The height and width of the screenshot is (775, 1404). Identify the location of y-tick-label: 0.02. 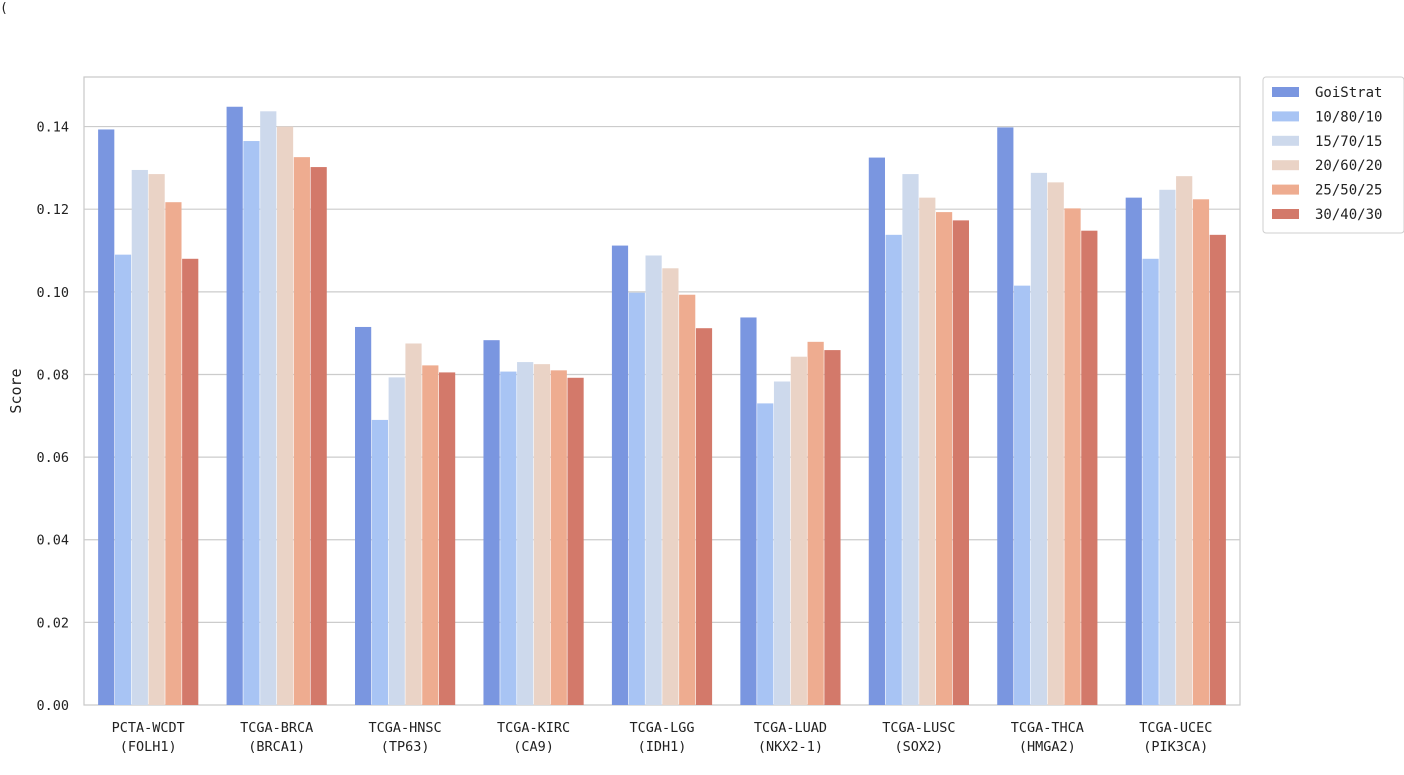
(52, 623).